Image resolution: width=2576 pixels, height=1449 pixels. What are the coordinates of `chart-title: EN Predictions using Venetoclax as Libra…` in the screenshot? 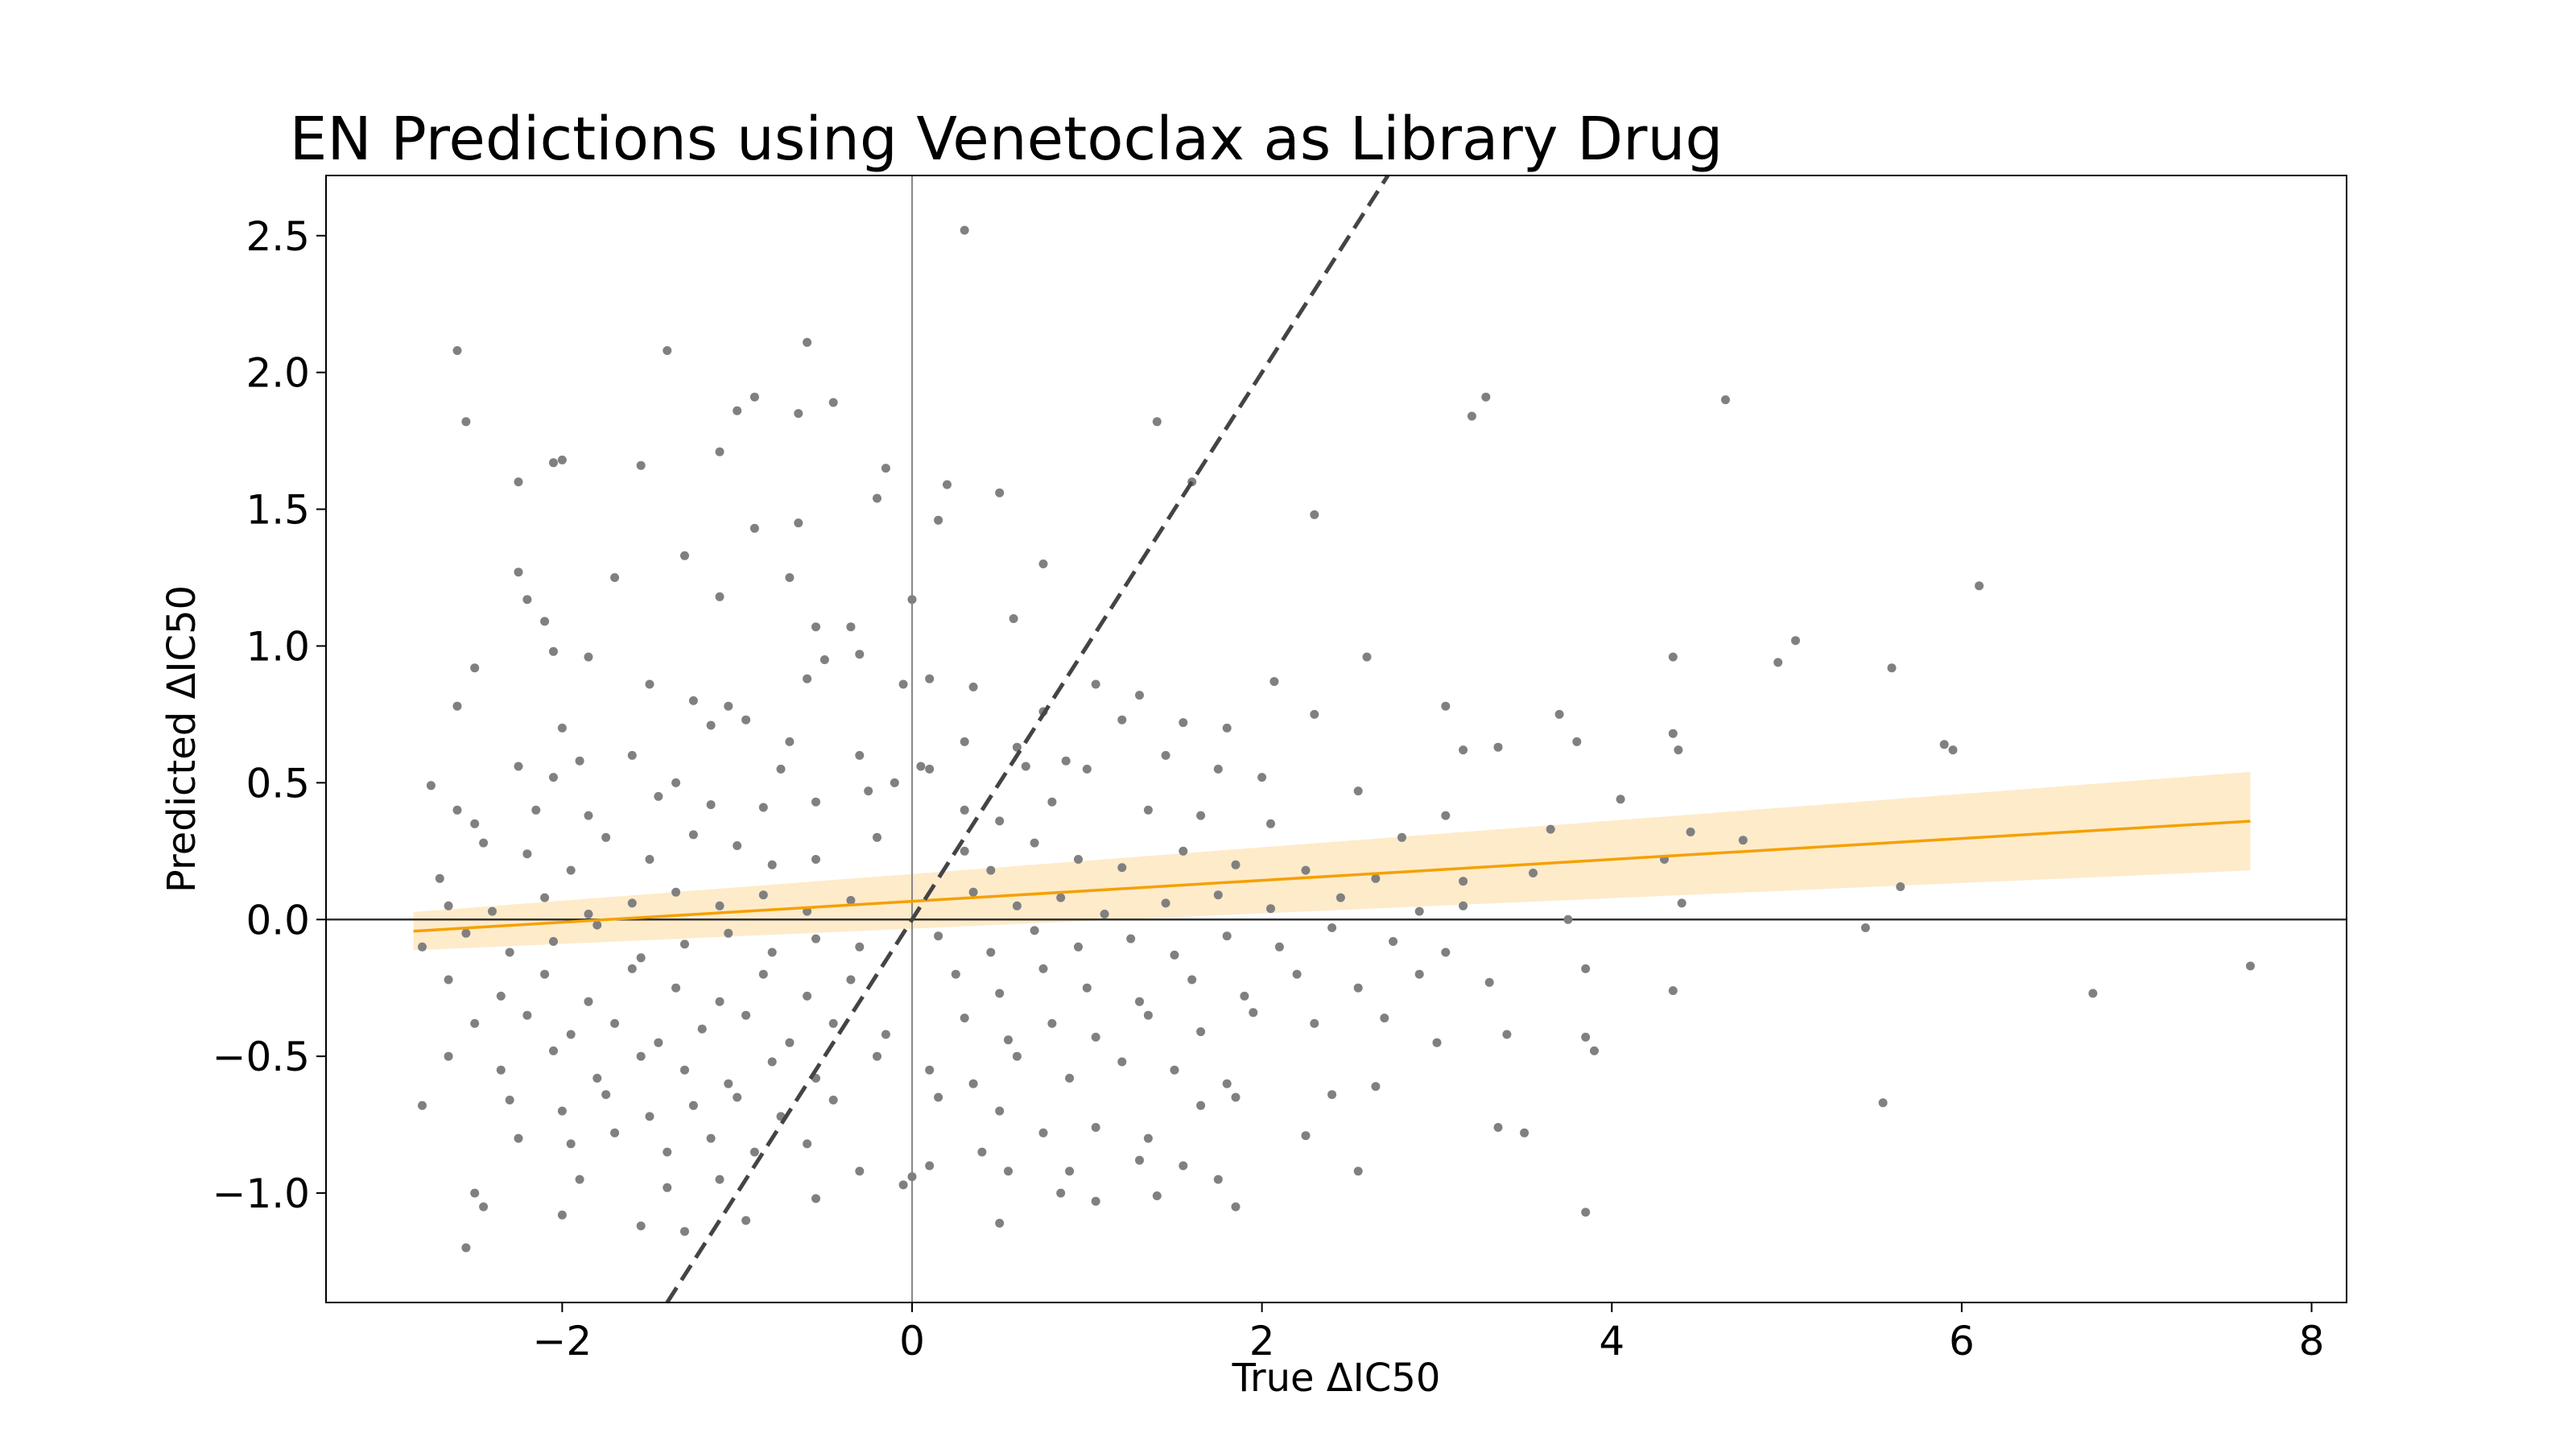 It's located at (1007, 139).